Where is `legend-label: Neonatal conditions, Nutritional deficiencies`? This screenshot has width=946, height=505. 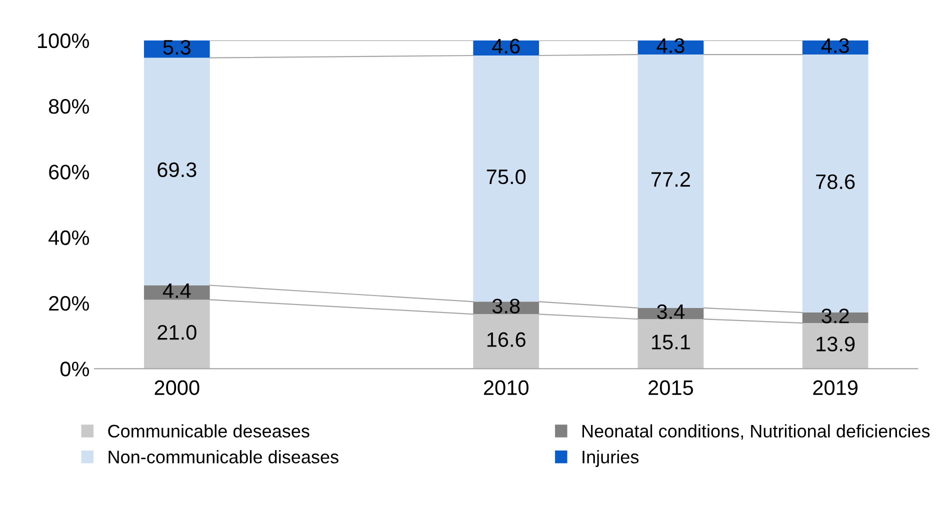 legend-label: Neonatal conditions, Nutritional deficiencies is located at coordinates (756, 432).